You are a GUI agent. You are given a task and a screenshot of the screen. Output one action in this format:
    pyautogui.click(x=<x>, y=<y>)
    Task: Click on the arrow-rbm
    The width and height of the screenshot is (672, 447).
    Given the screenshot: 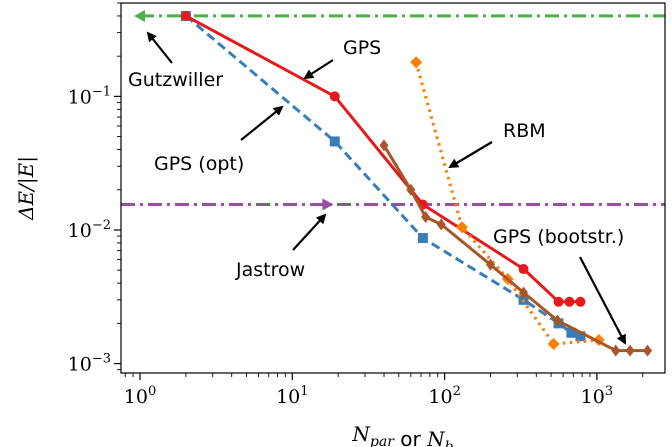 What is the action you would take?
    pyautogui.click(x=470, y=155)
    